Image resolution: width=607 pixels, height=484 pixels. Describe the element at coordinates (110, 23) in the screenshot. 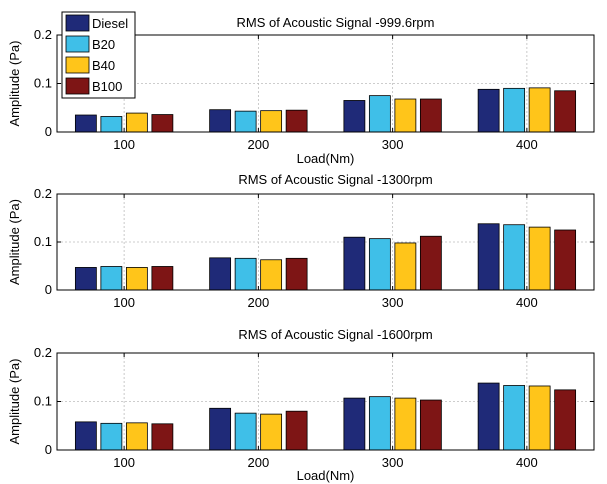

I see `legend-label: Diesel` at that location.